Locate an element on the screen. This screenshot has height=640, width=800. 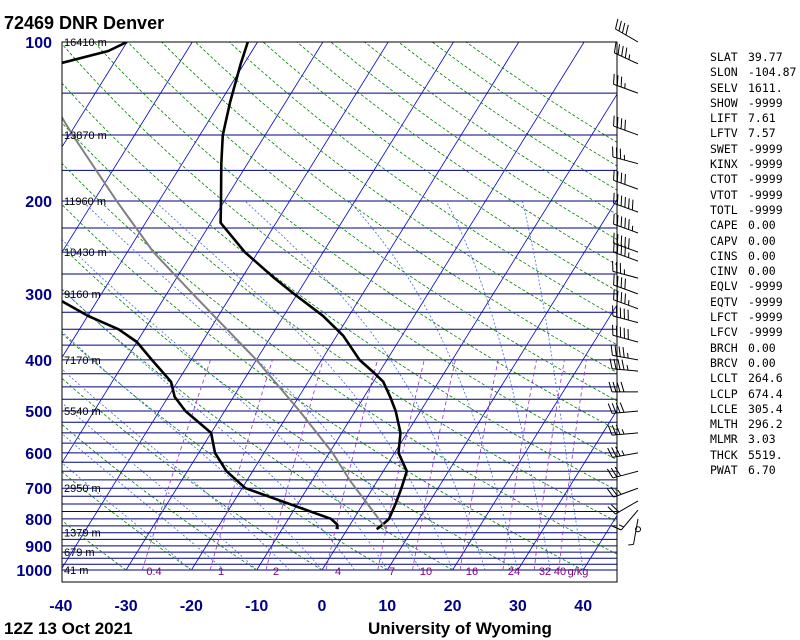
data-source: University of Wyoming is located at coordinates (460, 628).